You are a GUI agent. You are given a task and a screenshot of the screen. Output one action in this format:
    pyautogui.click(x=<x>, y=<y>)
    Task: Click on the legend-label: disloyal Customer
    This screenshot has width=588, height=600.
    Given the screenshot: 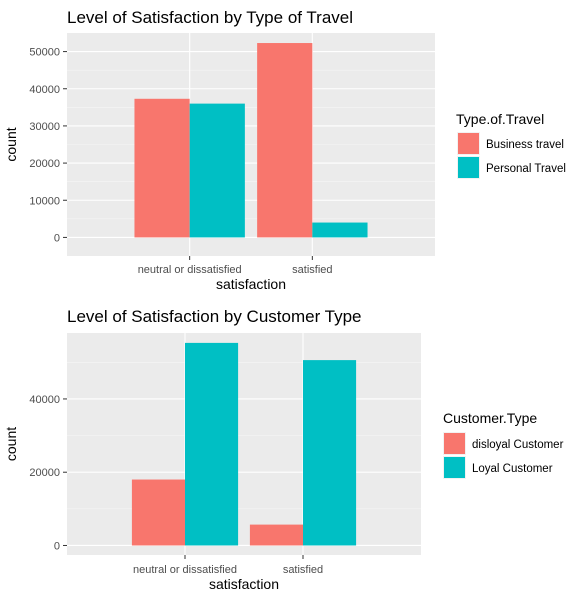 What is the action you would take?
    pyautogui.click(x=518, y=445)
    